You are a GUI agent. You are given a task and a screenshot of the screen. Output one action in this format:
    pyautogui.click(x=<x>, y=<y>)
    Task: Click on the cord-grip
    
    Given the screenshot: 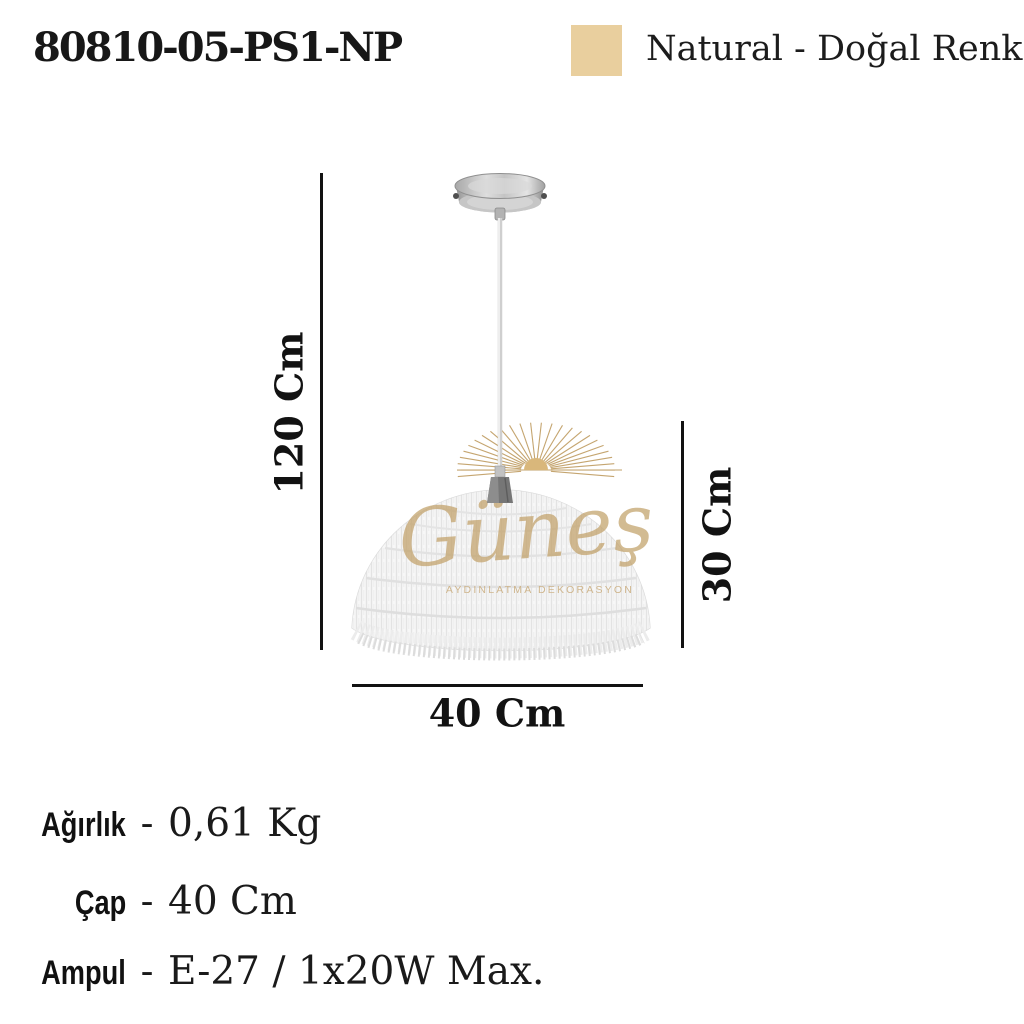 What is the action you would take?
    pyautogui.click(x=500, y=484)
    